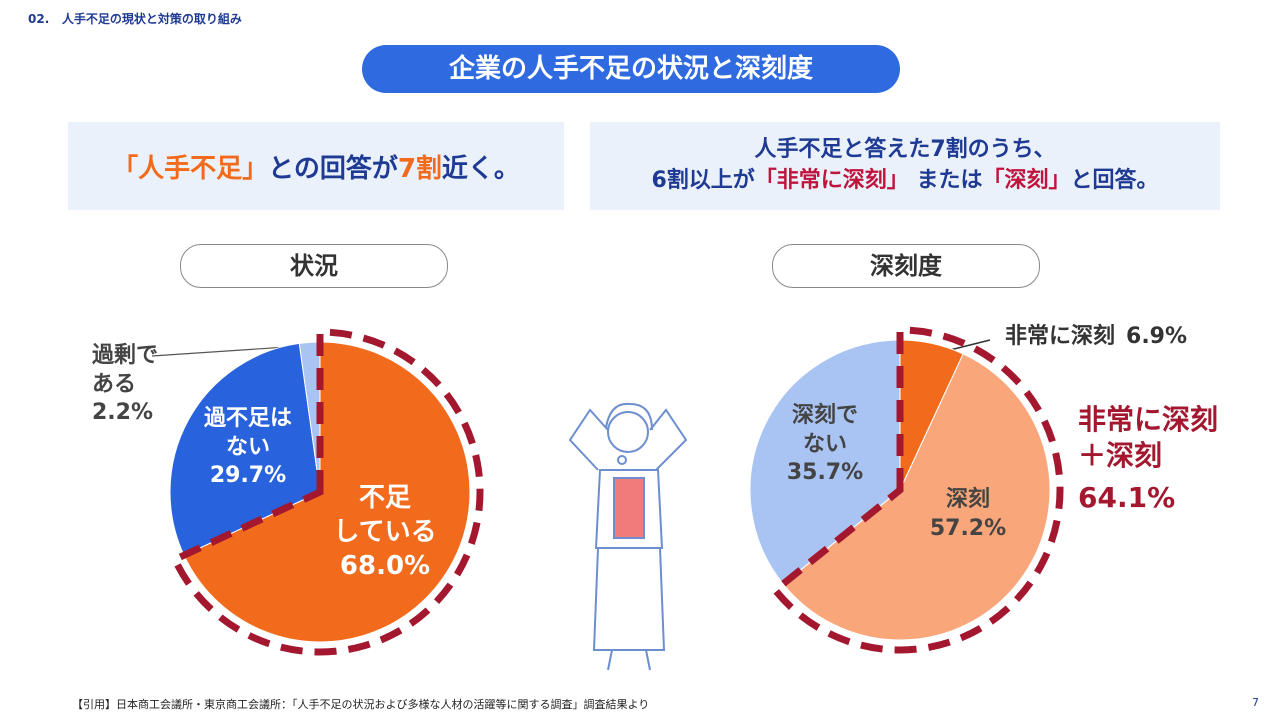 This screenshot has height=720, width=1280. I want to click on value-label: 57.2%, so click(968, 528).